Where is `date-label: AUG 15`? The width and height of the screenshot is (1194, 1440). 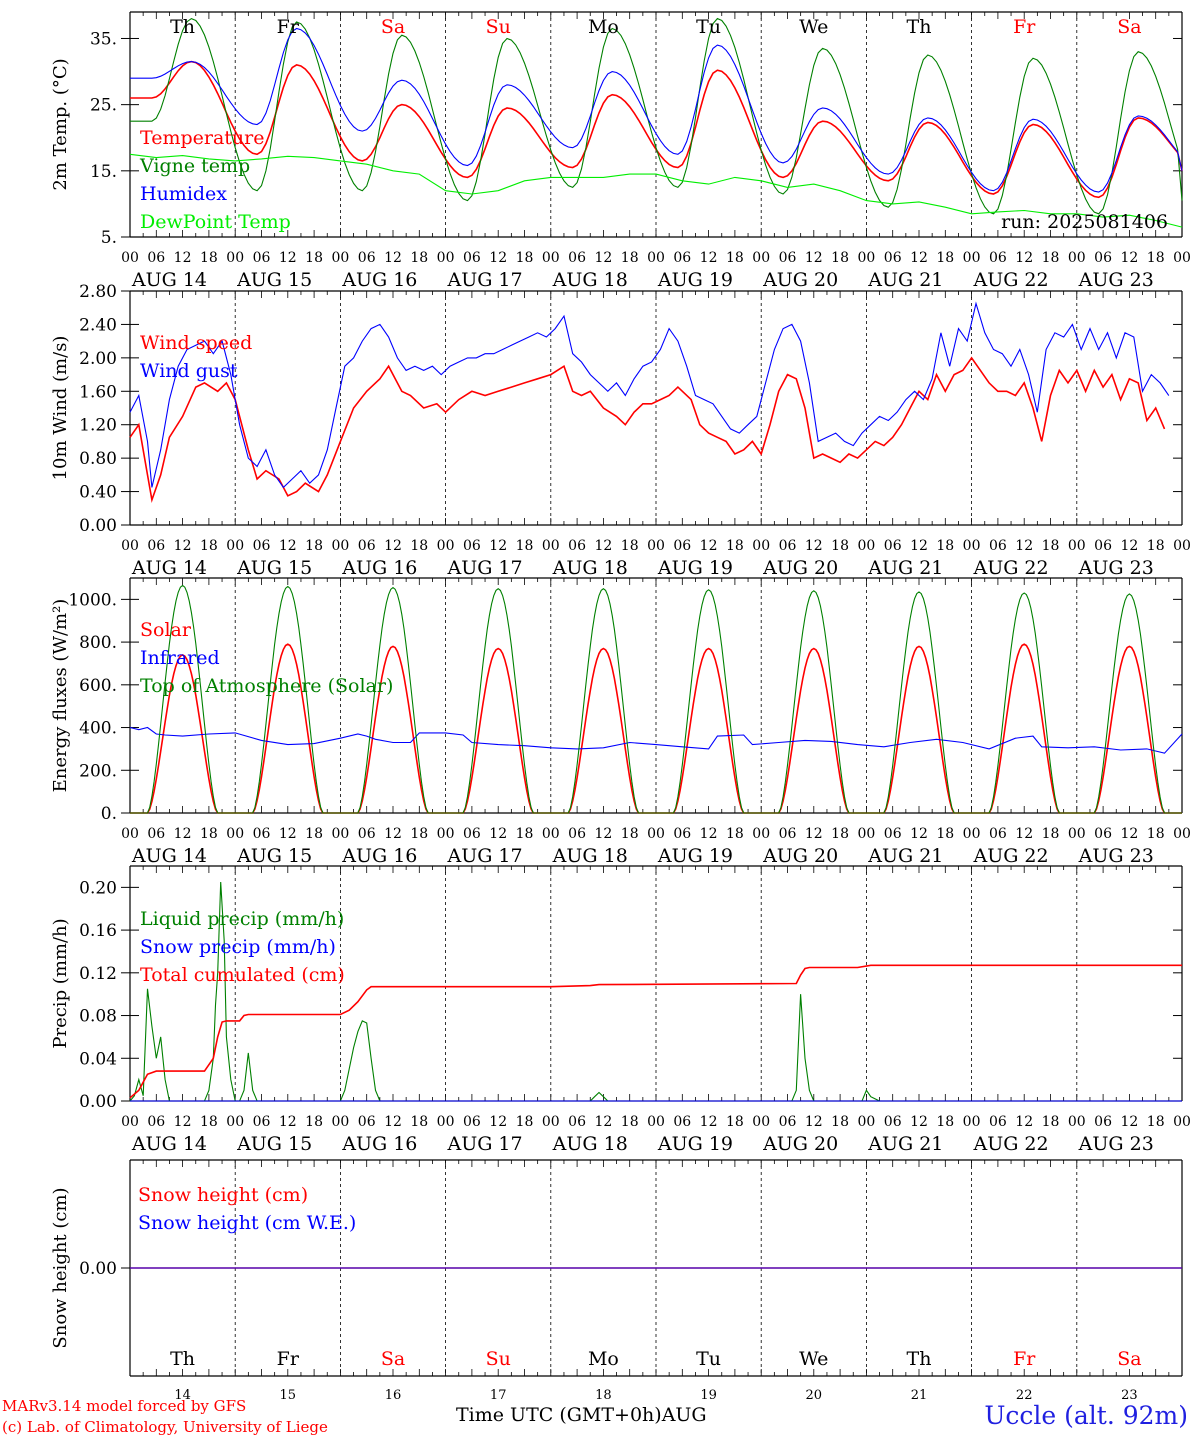 date-label: AUG 15 is located at coordinates (274, 280).